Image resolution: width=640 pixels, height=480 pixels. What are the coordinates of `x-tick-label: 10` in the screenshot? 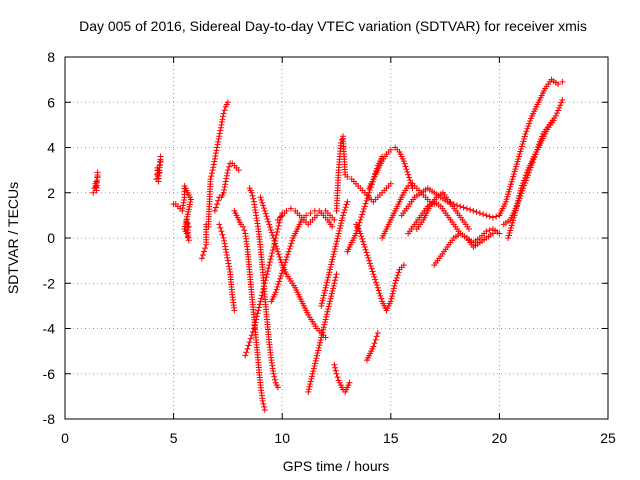 It's located at (282, 438).